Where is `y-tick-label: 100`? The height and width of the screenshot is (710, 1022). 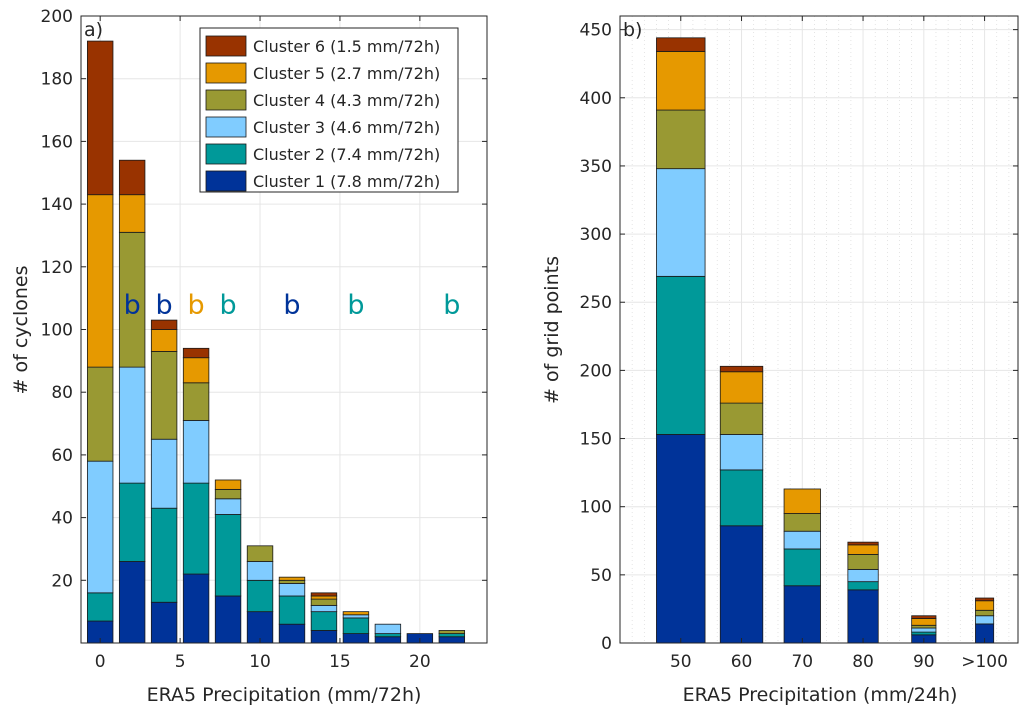
y-tick-label: 100 is located at coordinates (596, 508).